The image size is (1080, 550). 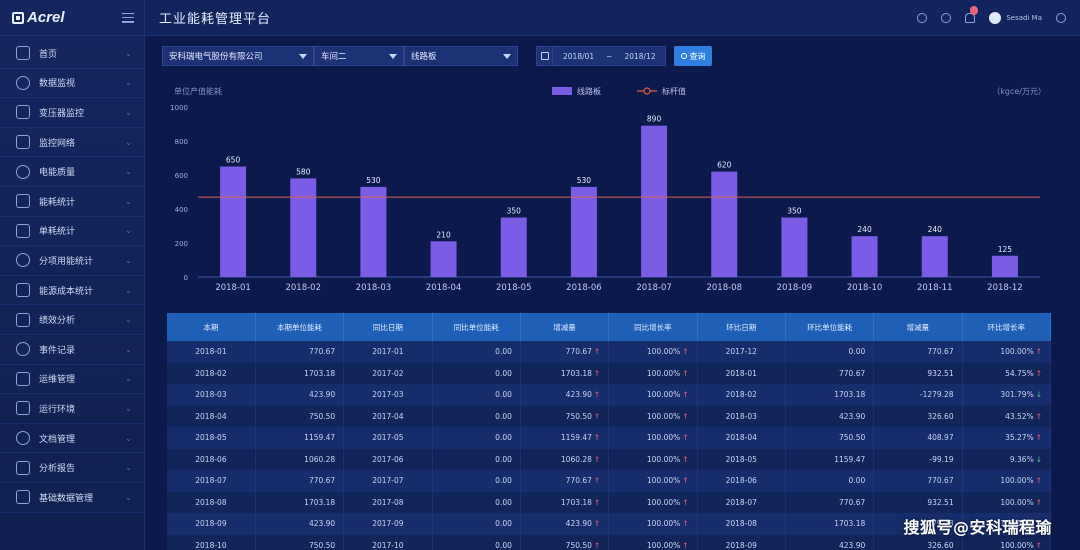 What do you see at coordinates (514, 211) in the screenshot?
I see `bar-value-label: 350` at bounding box center [514, 211].